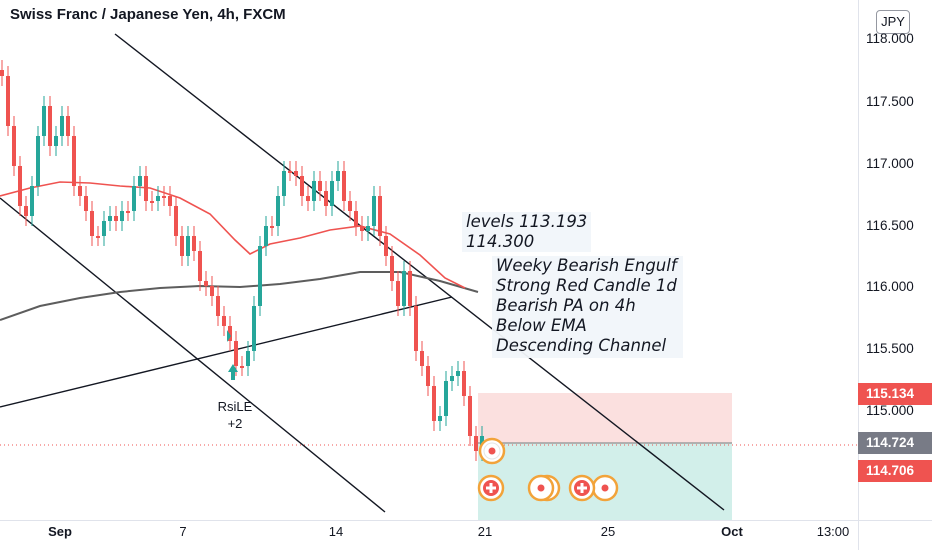 This screenshot has height=550, width=932. I want to click on signal-marker-small, so click(229, 336).